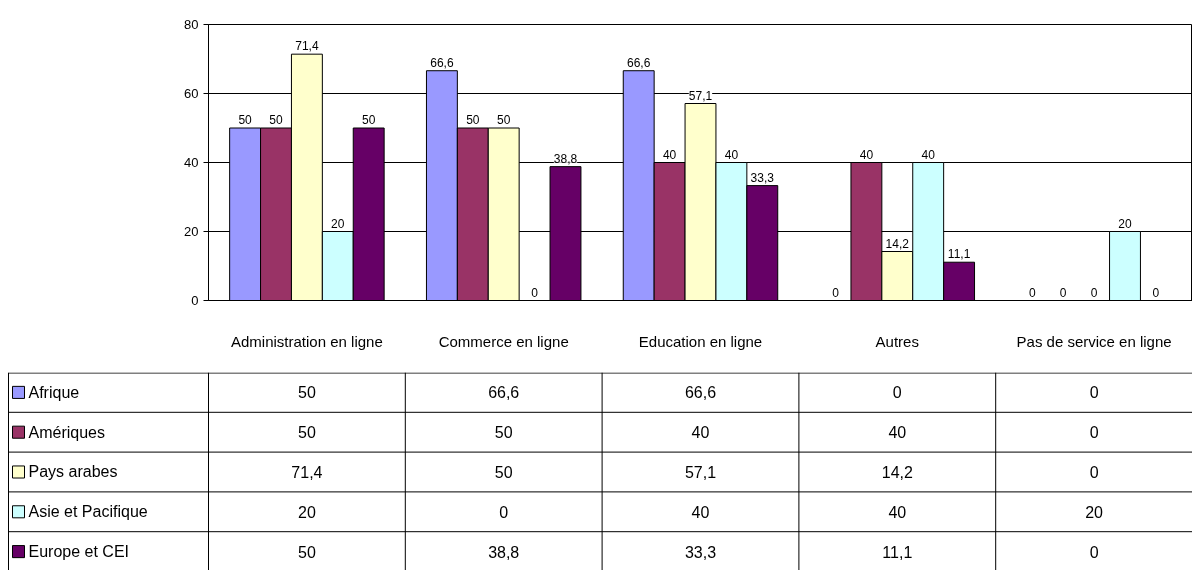 Image resolution: width=1192 pixels, height=570 pixels. I want to click on legend-label: Amériques, so click(66, 432).